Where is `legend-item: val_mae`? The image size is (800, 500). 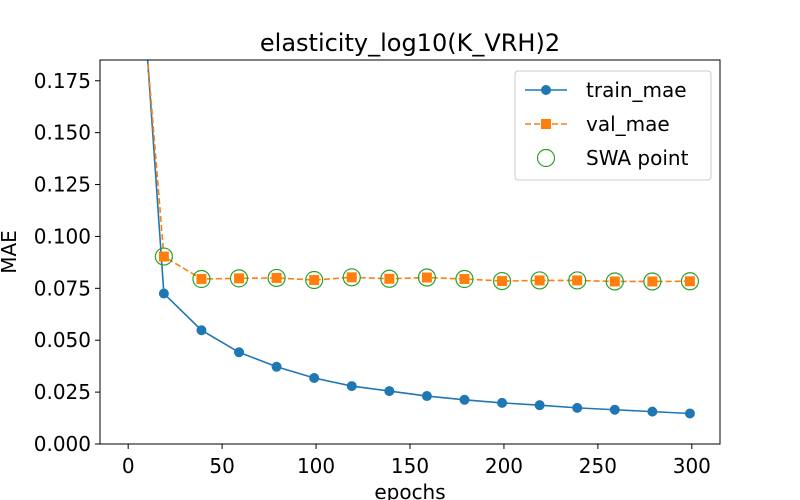
legend-item: val_mae is located at coordinates (597, 124).